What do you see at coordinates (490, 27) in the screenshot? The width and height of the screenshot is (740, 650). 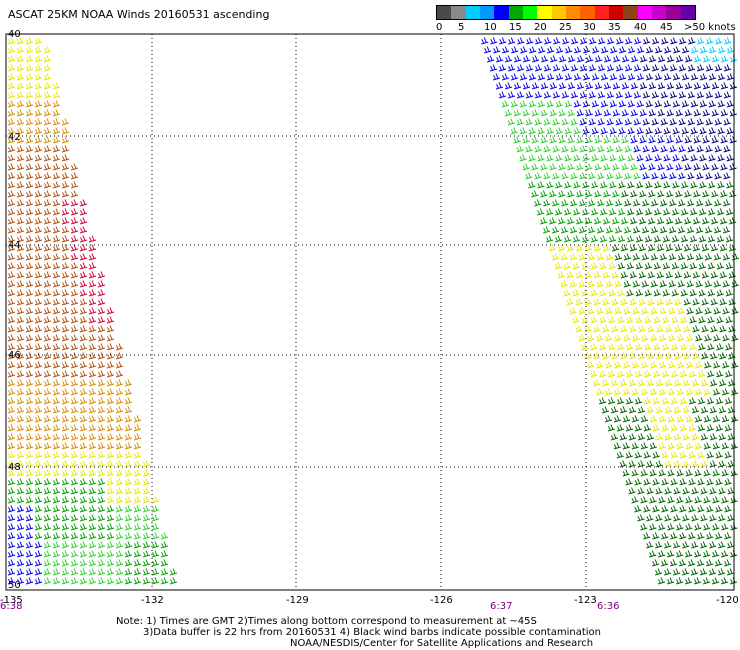 I see `legend-label: 10` at bounding box center [490, 27].